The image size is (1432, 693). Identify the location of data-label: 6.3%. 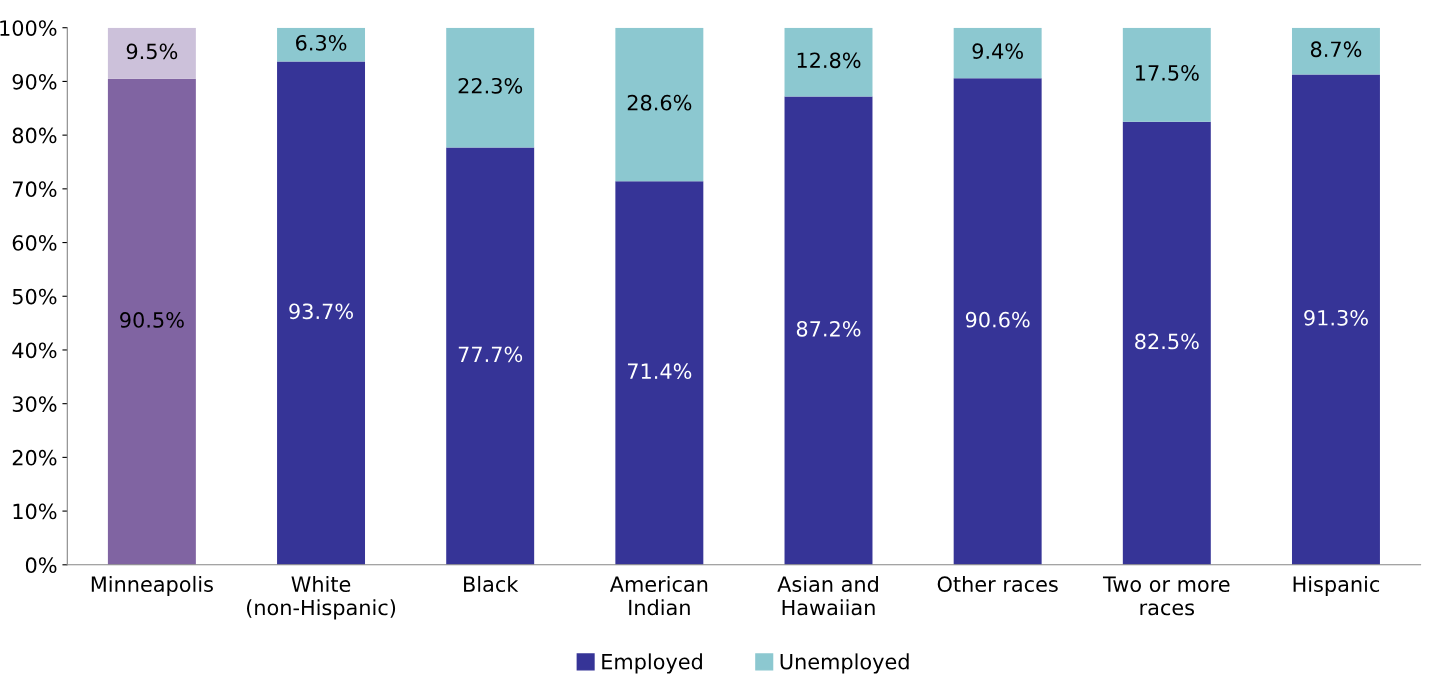
(321, 42).